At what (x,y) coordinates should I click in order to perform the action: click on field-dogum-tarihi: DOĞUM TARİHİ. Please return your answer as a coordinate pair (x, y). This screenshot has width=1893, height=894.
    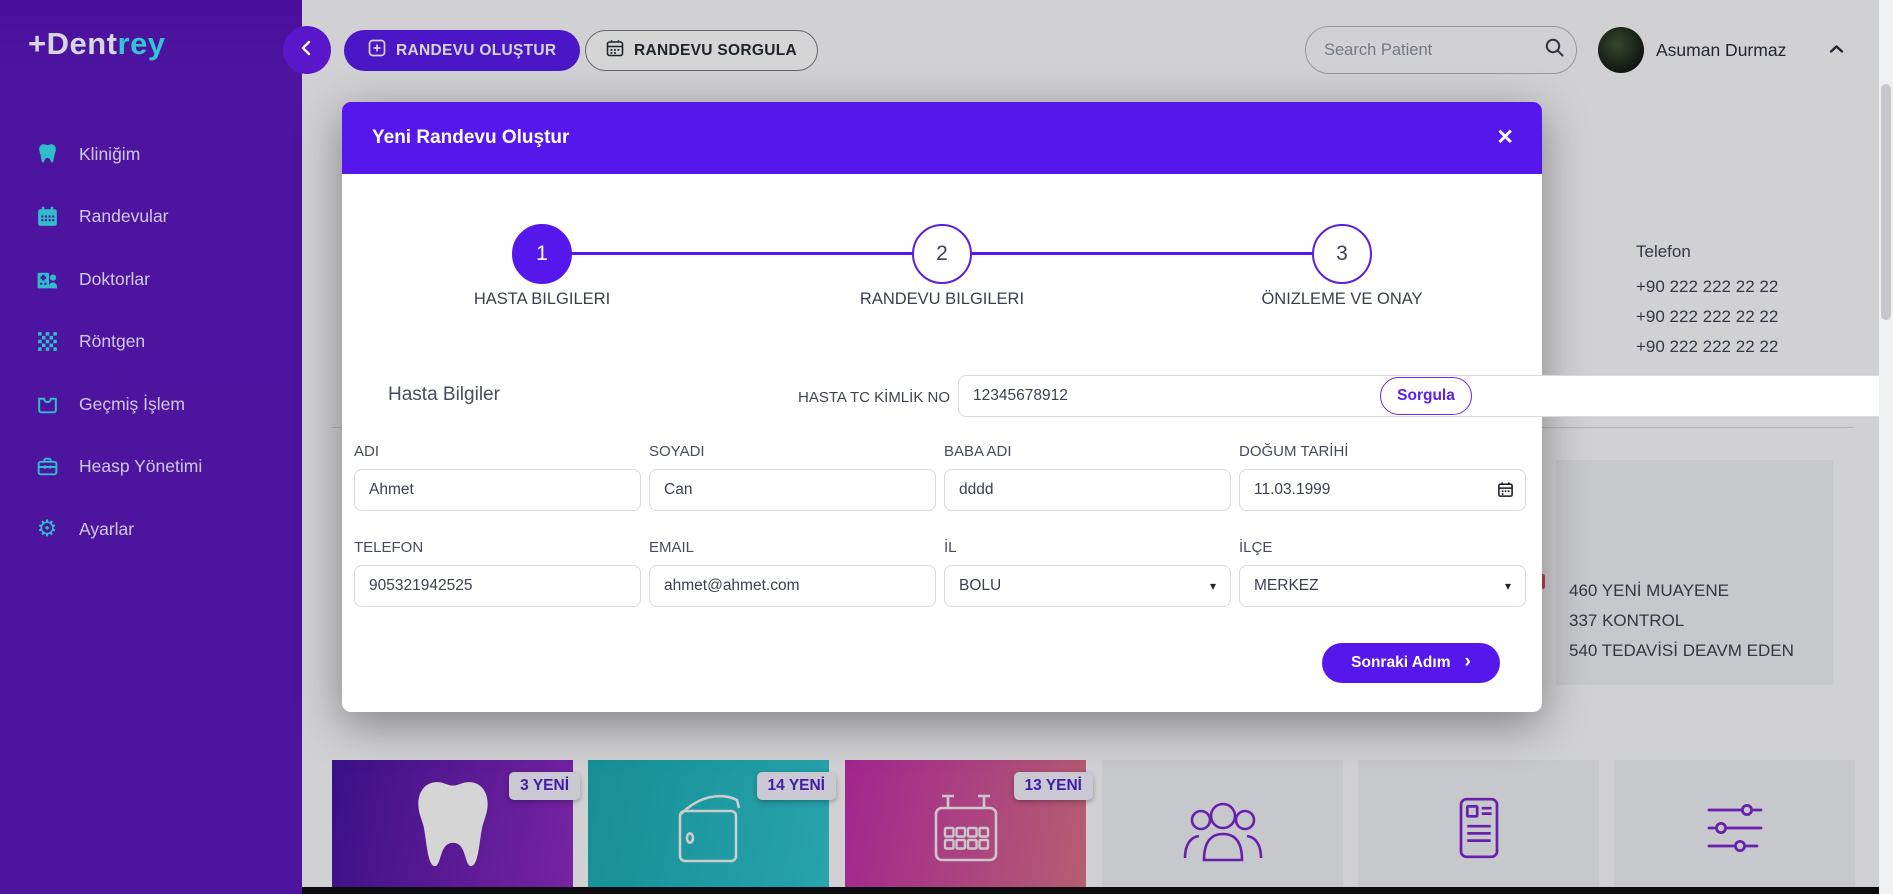
    Looking at the image, I should click on (1382, 477).